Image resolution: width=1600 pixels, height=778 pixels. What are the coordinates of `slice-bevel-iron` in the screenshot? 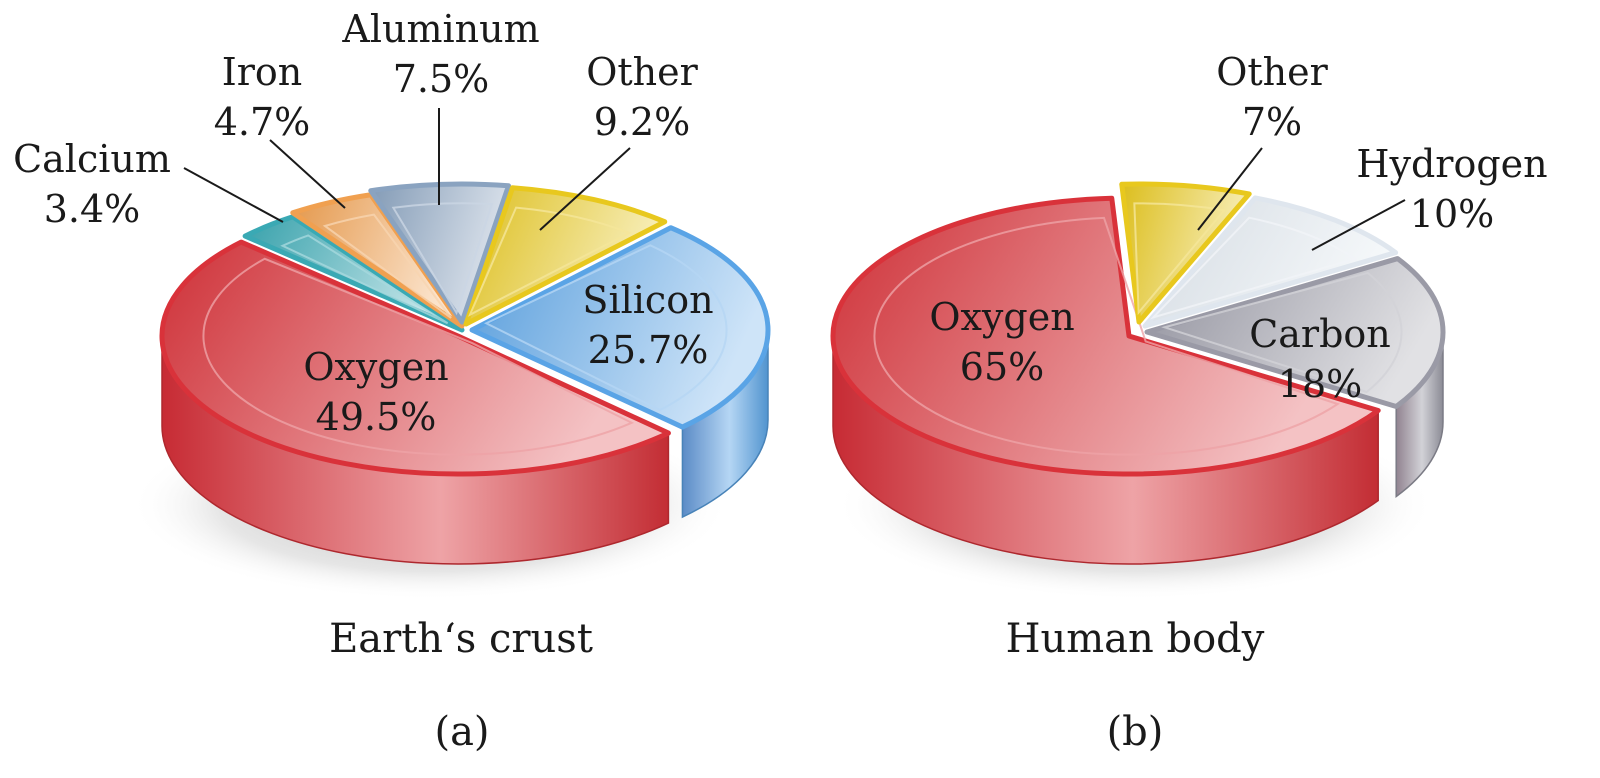 It's located at (387, 266).